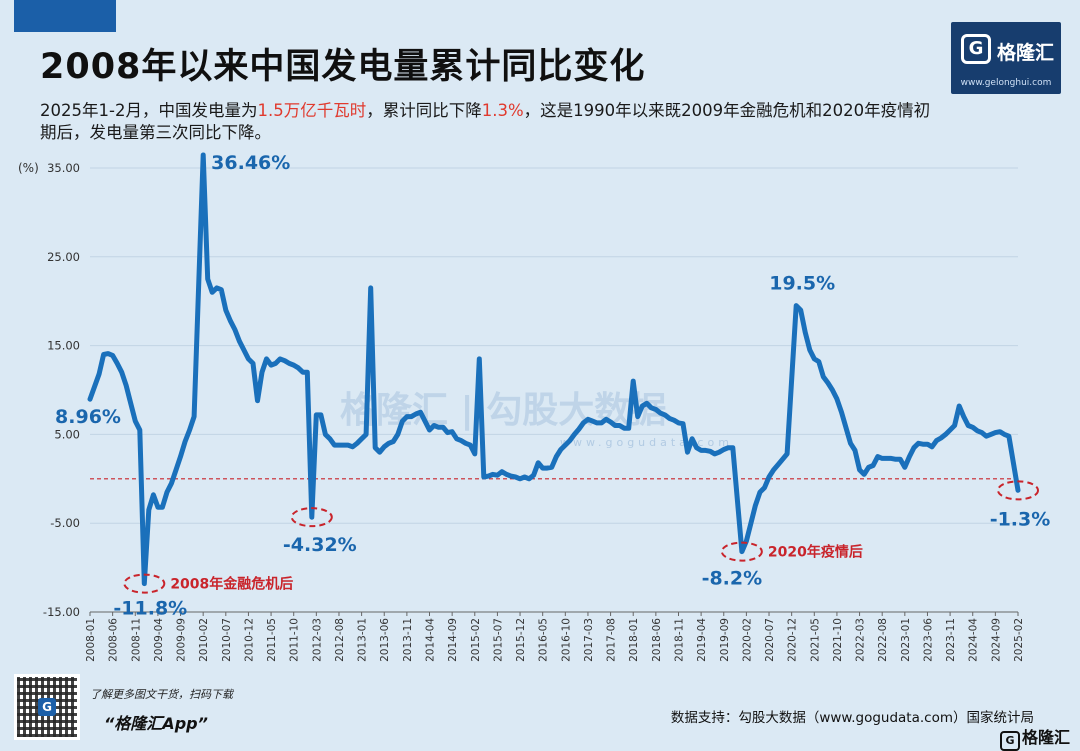 This screenshot has height=751, width=1080. I want to click on value-label: 19.5%, so click(802, 284).